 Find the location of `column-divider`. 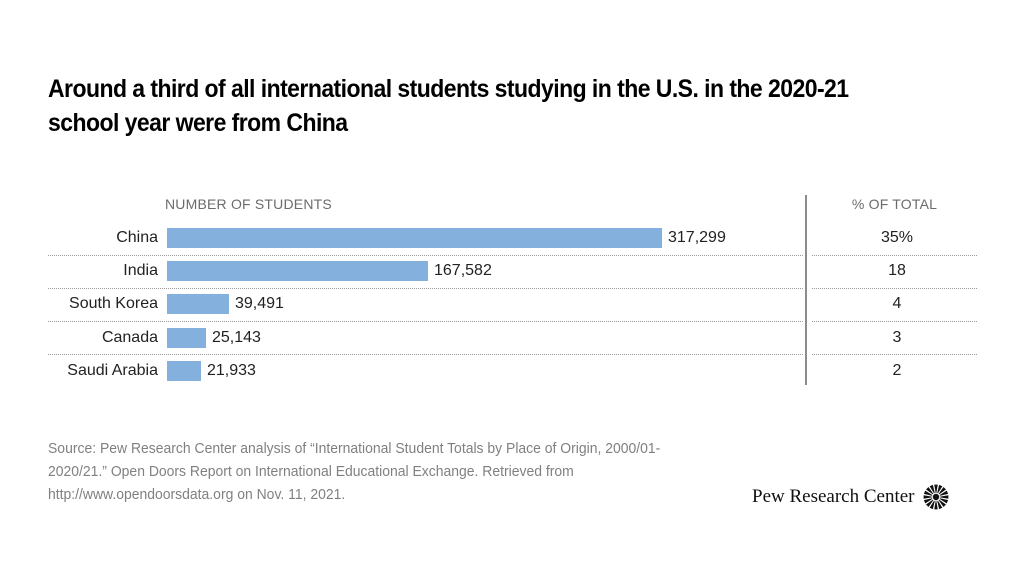

column-divider is located at coordinates (806, 290).